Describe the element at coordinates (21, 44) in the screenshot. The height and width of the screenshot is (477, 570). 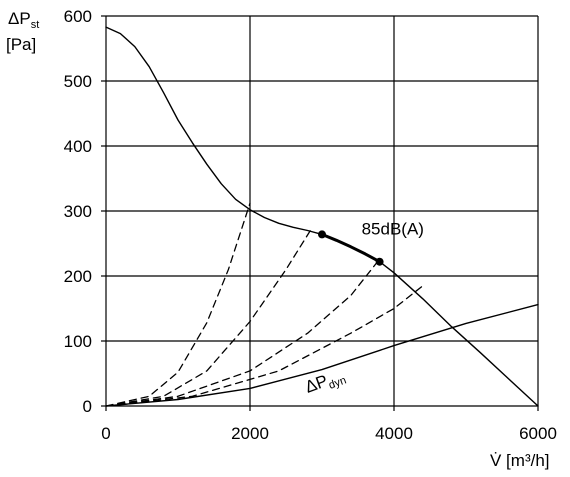
I see `y-axis-unit: [Pa]` at that location.